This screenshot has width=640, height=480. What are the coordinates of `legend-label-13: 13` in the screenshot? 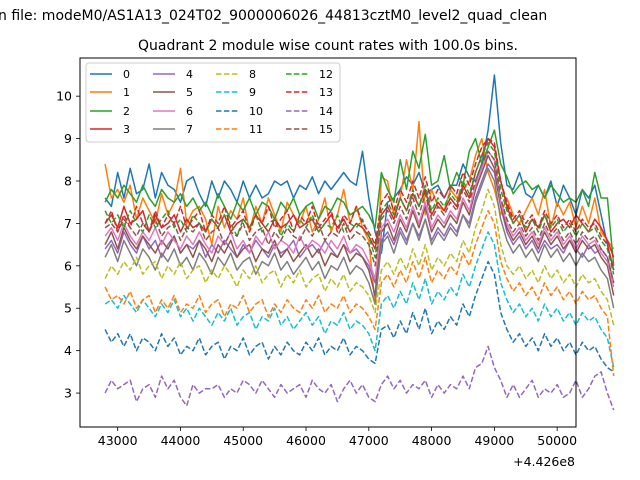 It's located at (326, 92).